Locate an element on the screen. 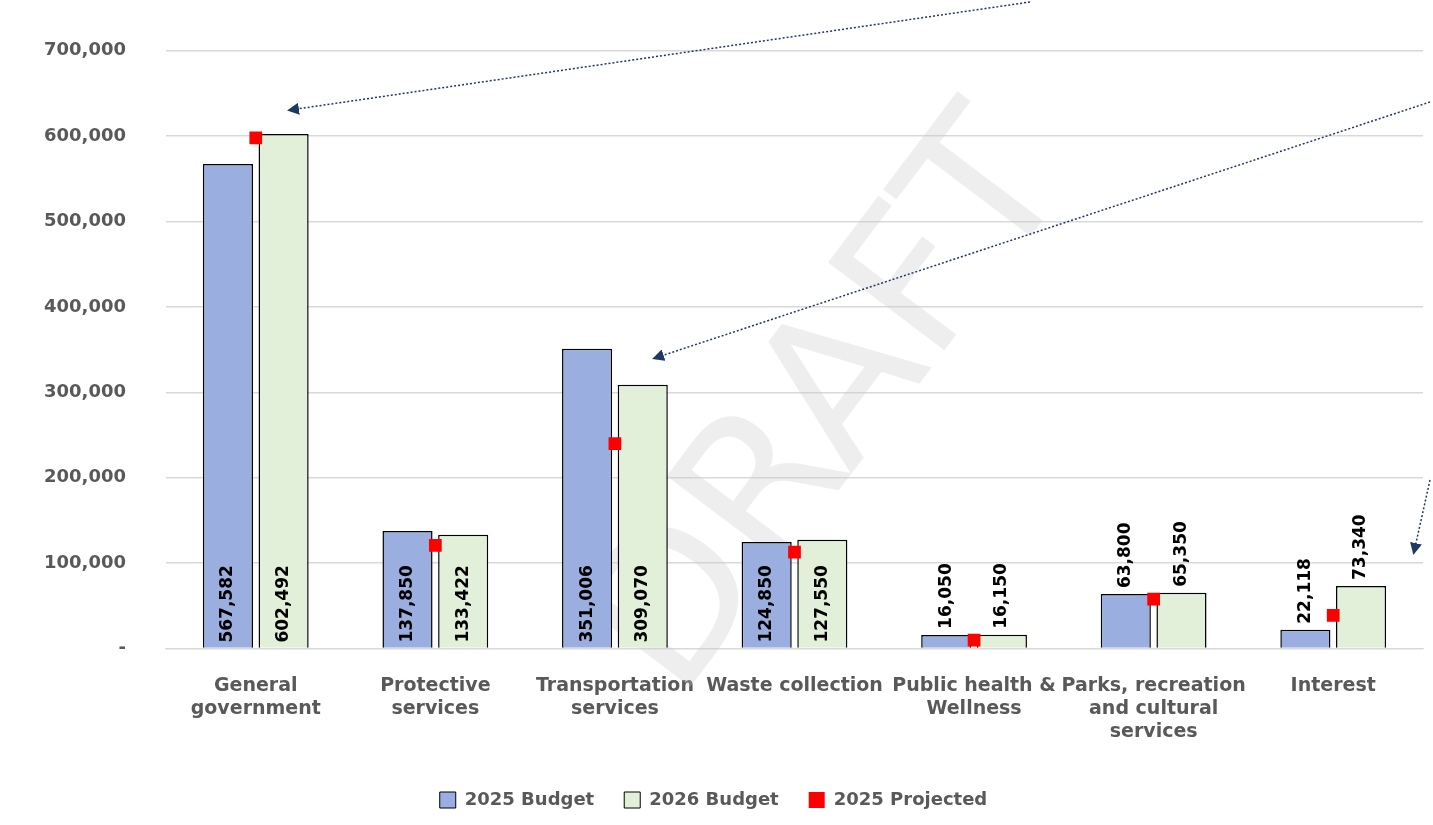 The height and width of the screenshot is (825, 1433). legend-label: 2025 Projected is located at coordinates (910, 798).